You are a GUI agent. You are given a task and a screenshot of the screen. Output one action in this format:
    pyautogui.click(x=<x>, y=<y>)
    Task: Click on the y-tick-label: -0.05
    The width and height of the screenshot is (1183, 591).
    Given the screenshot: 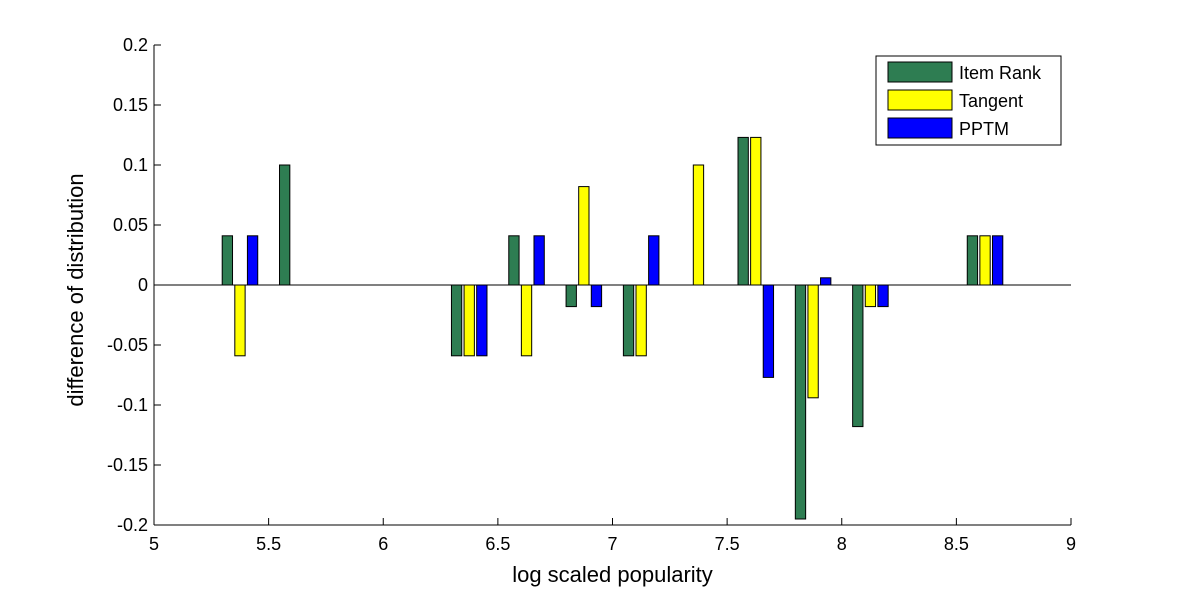 What is the action you would take?
    pyautogui.click(x=127, y=345)
    